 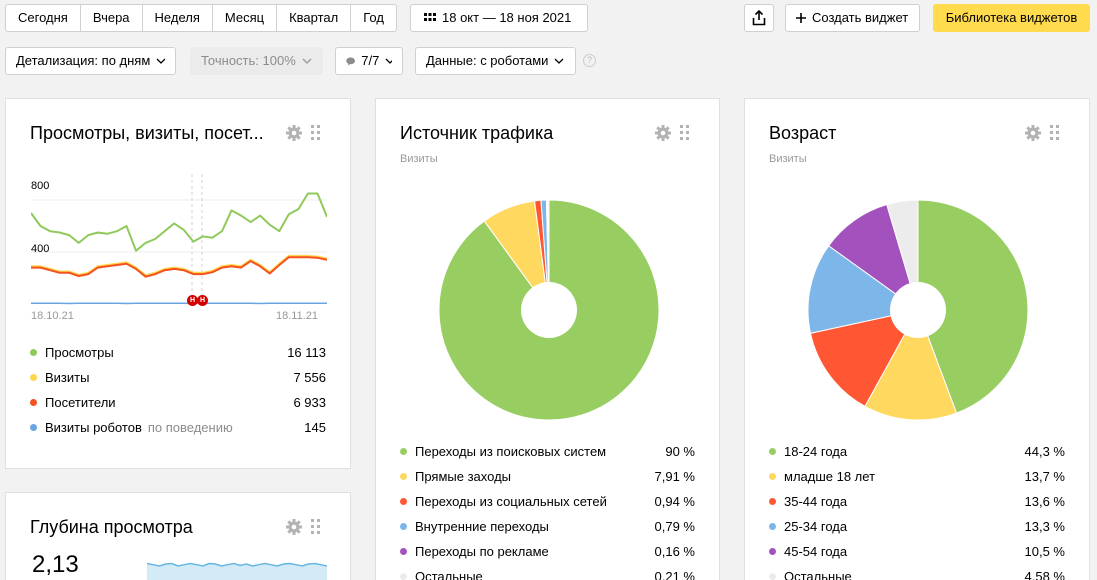 I want to click on help-icon: ?, so click(x=589, y=60).